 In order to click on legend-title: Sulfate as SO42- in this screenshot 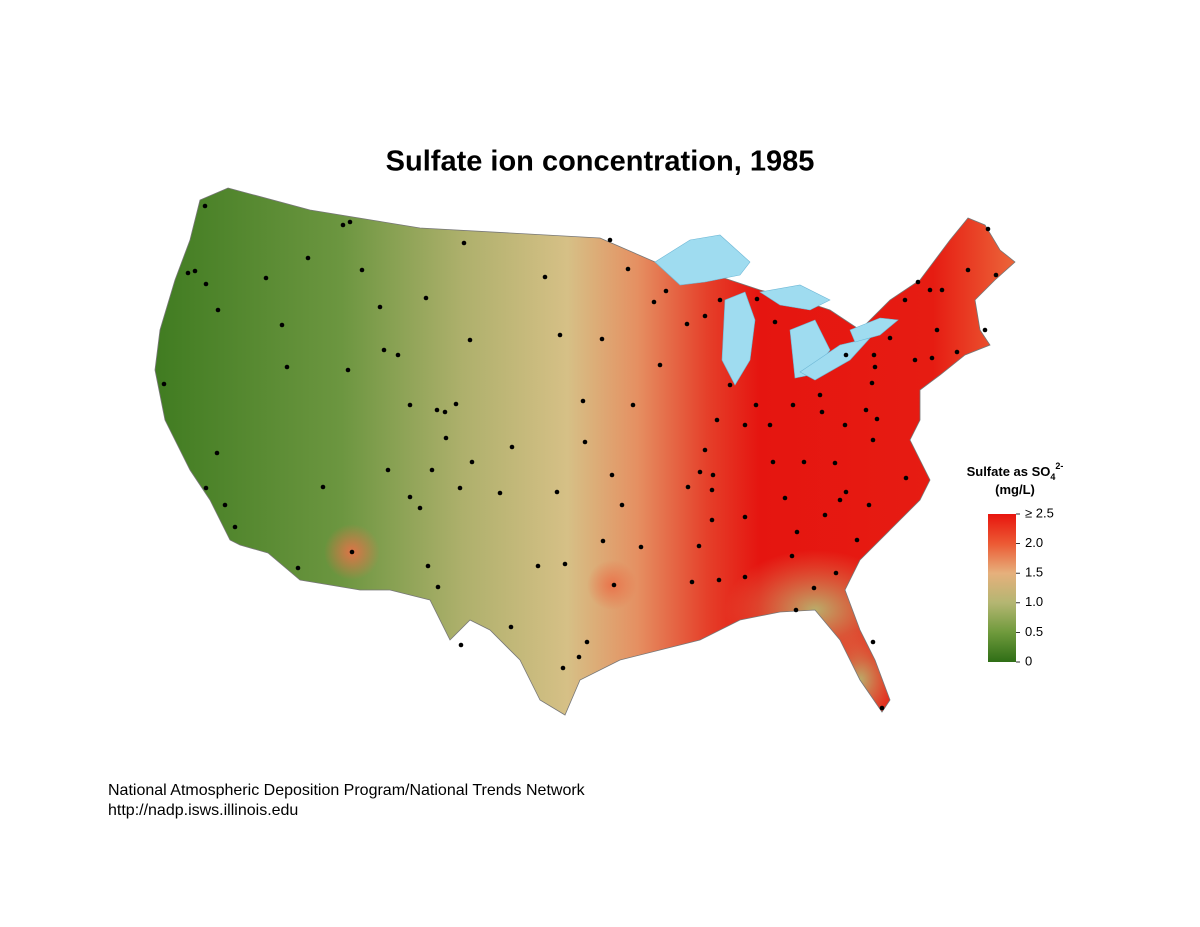, I will do `click(1015, 471)`.